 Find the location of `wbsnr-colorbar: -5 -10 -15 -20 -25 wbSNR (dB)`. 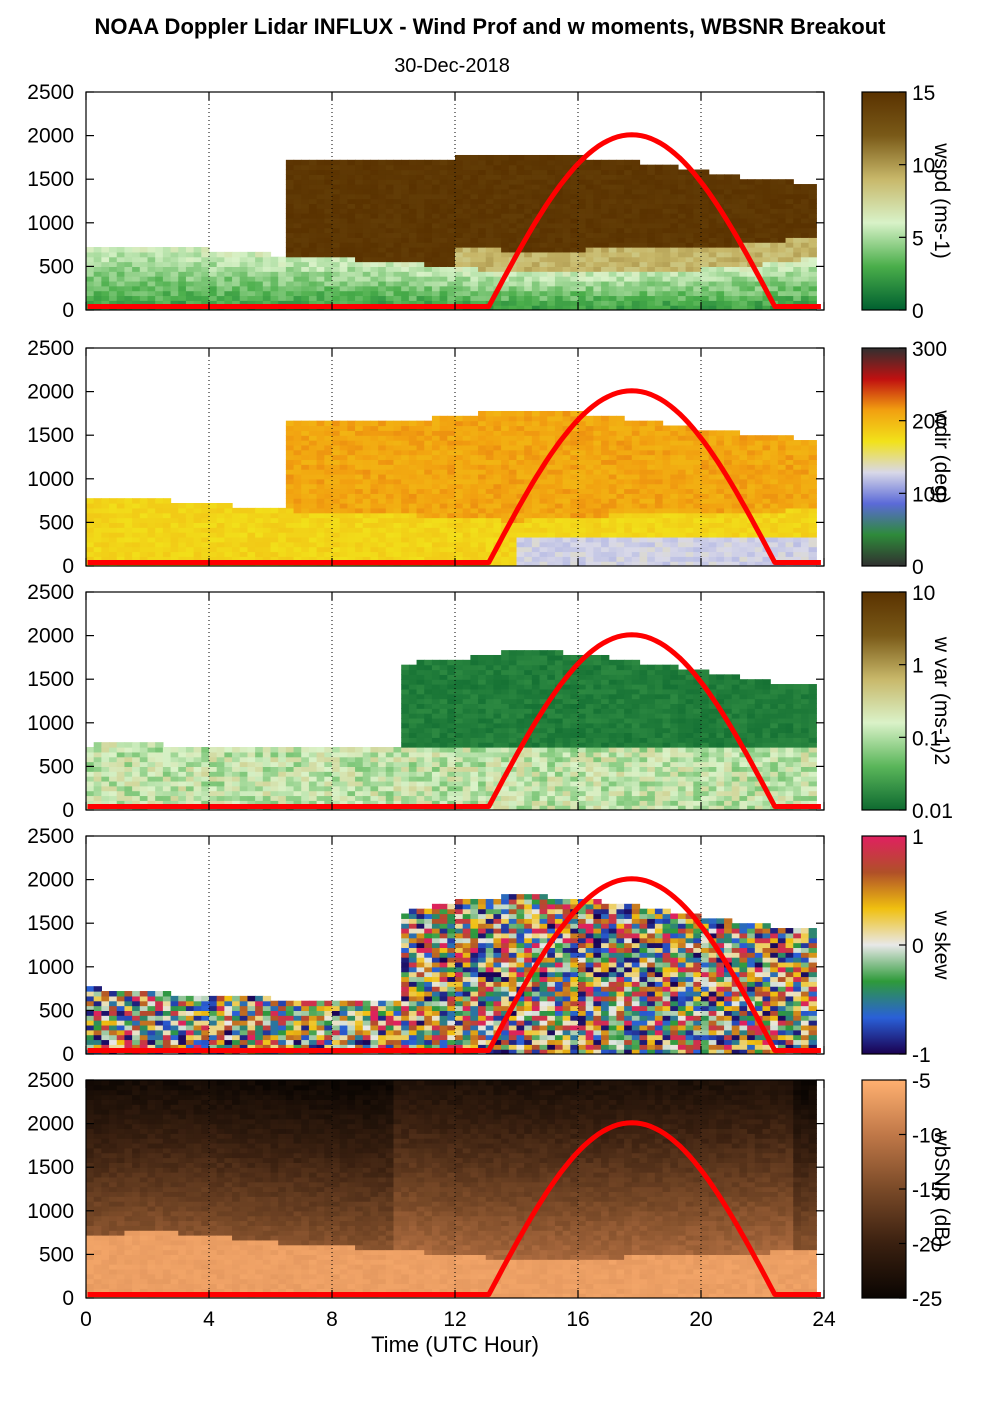

wbsnr-colorbar: -5 -10 -15 -20 -25 wbSNR (dB) is located at coordinates (907, 1190).